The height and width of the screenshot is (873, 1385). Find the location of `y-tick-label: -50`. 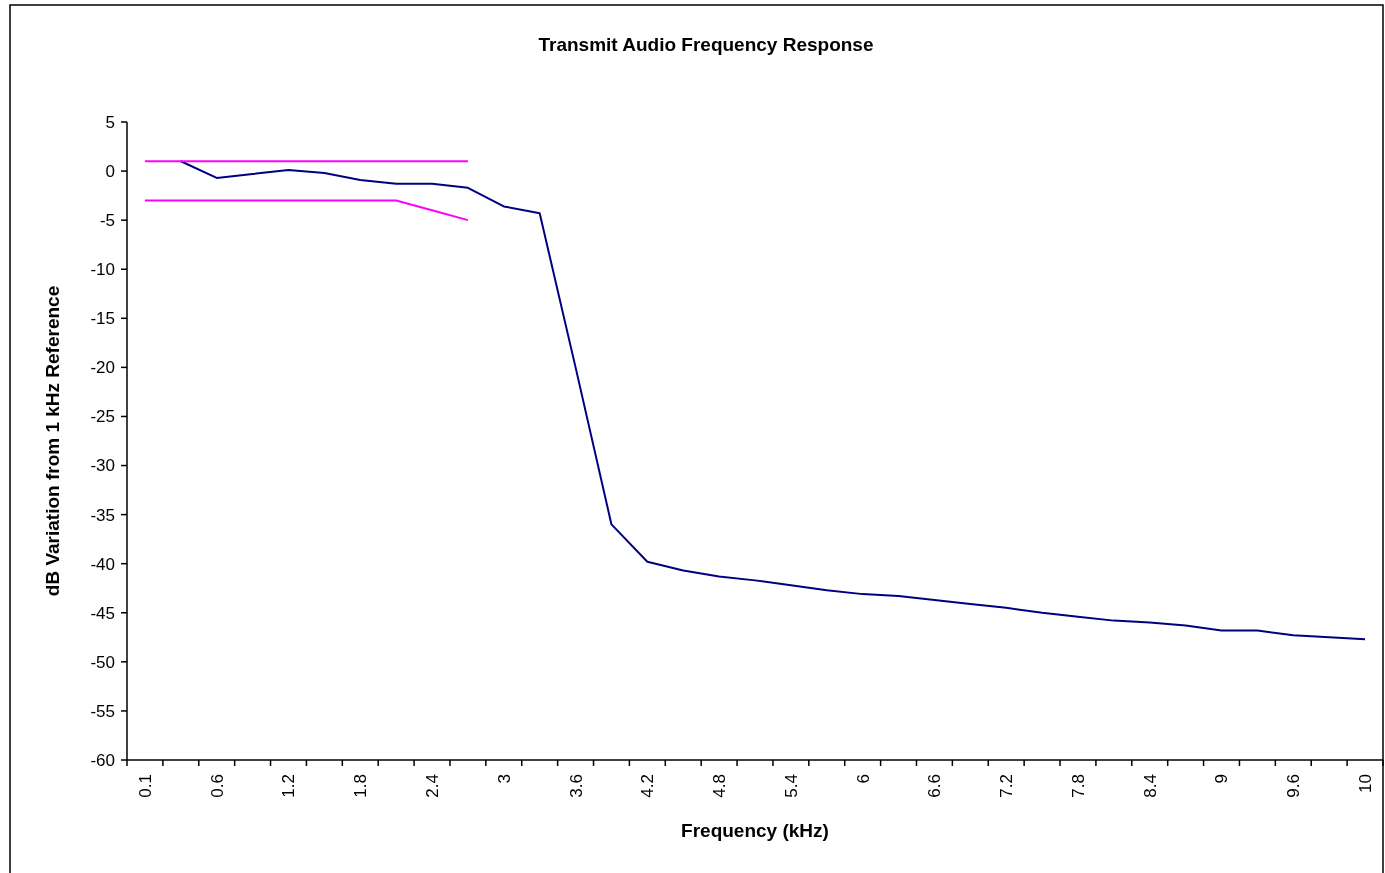

y-tick-label: -50 is located at coordinates (102, 662).